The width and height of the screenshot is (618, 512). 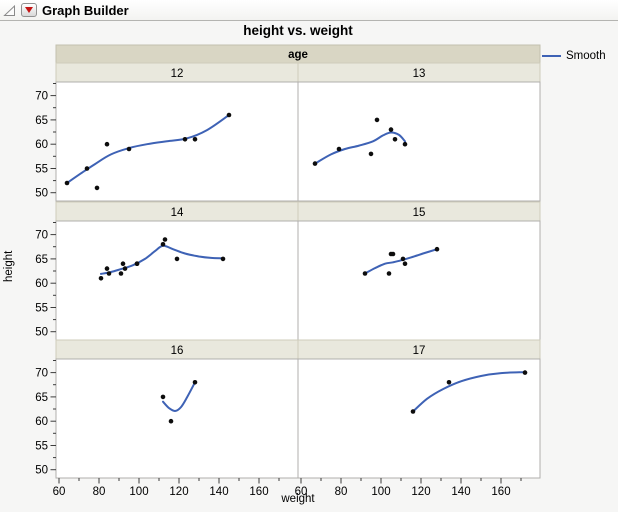 I want to click on report-titlebar: Graph Builder, so click(x=309, y=10).